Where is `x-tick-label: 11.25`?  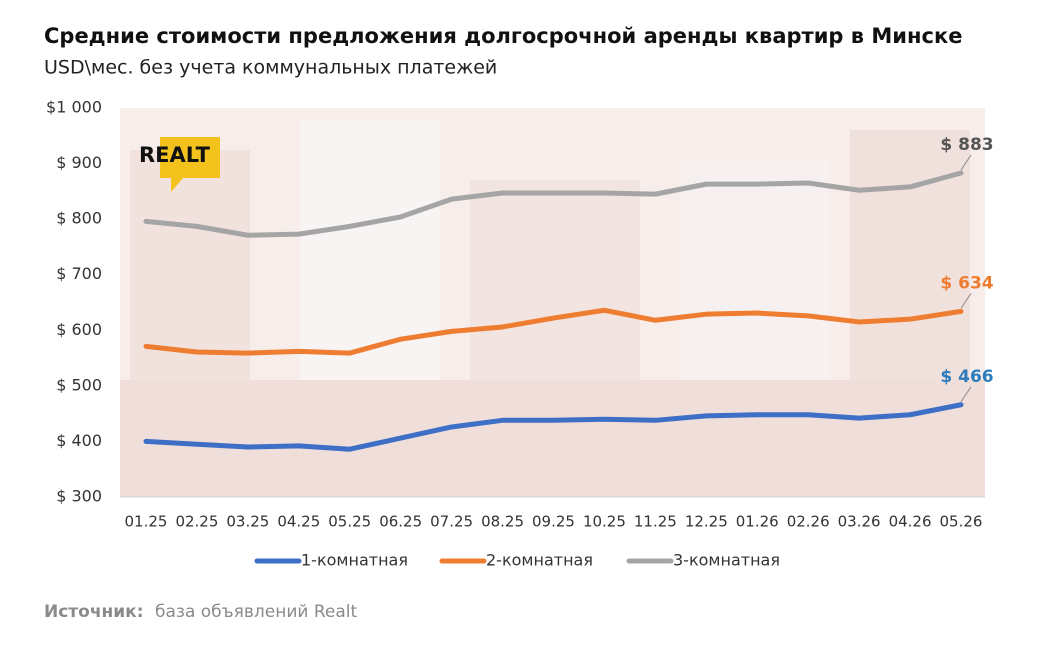
x-tick-label: 11.25 is located at coordinates (655, 522).